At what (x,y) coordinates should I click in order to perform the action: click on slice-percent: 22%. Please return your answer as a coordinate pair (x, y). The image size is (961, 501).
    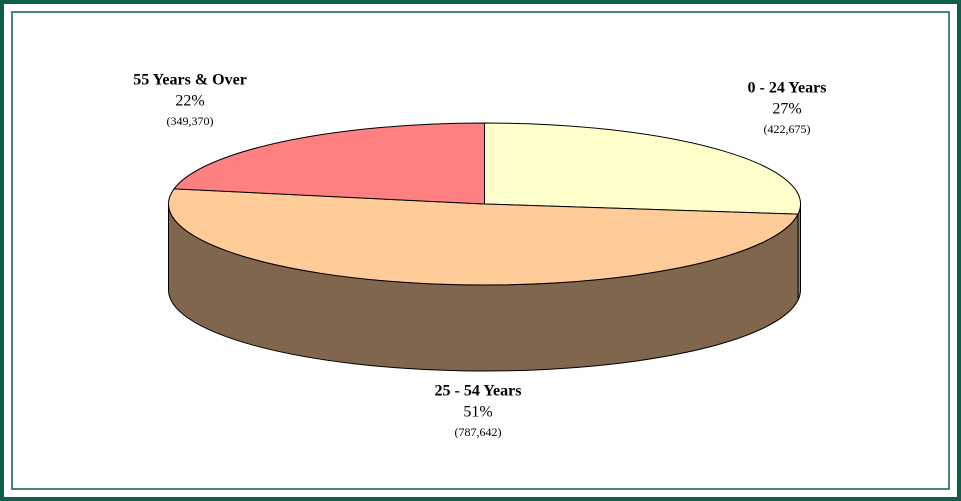
    Looking at the image, I should click on (189, 101).